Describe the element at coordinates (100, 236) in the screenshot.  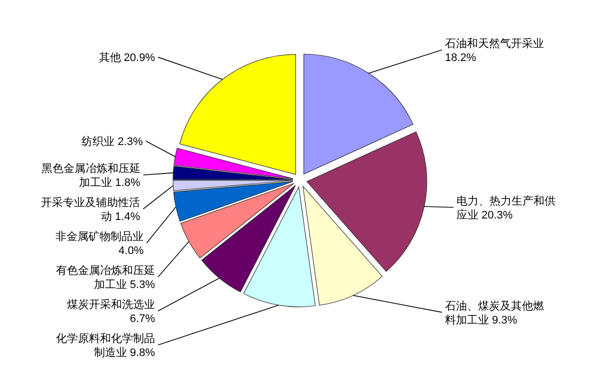
I see `slice-label: 非金属矿物制品业` at that location.